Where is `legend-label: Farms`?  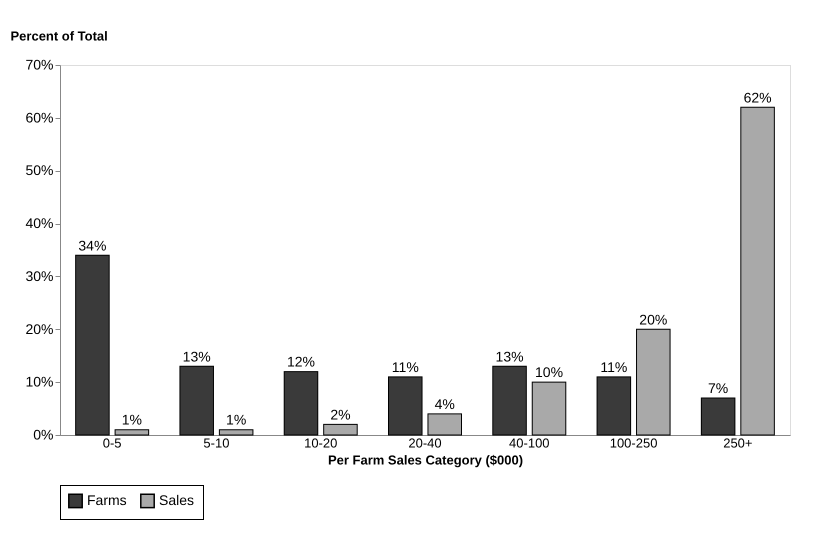
legend-label: Farms is located at coordinates (107, 500).